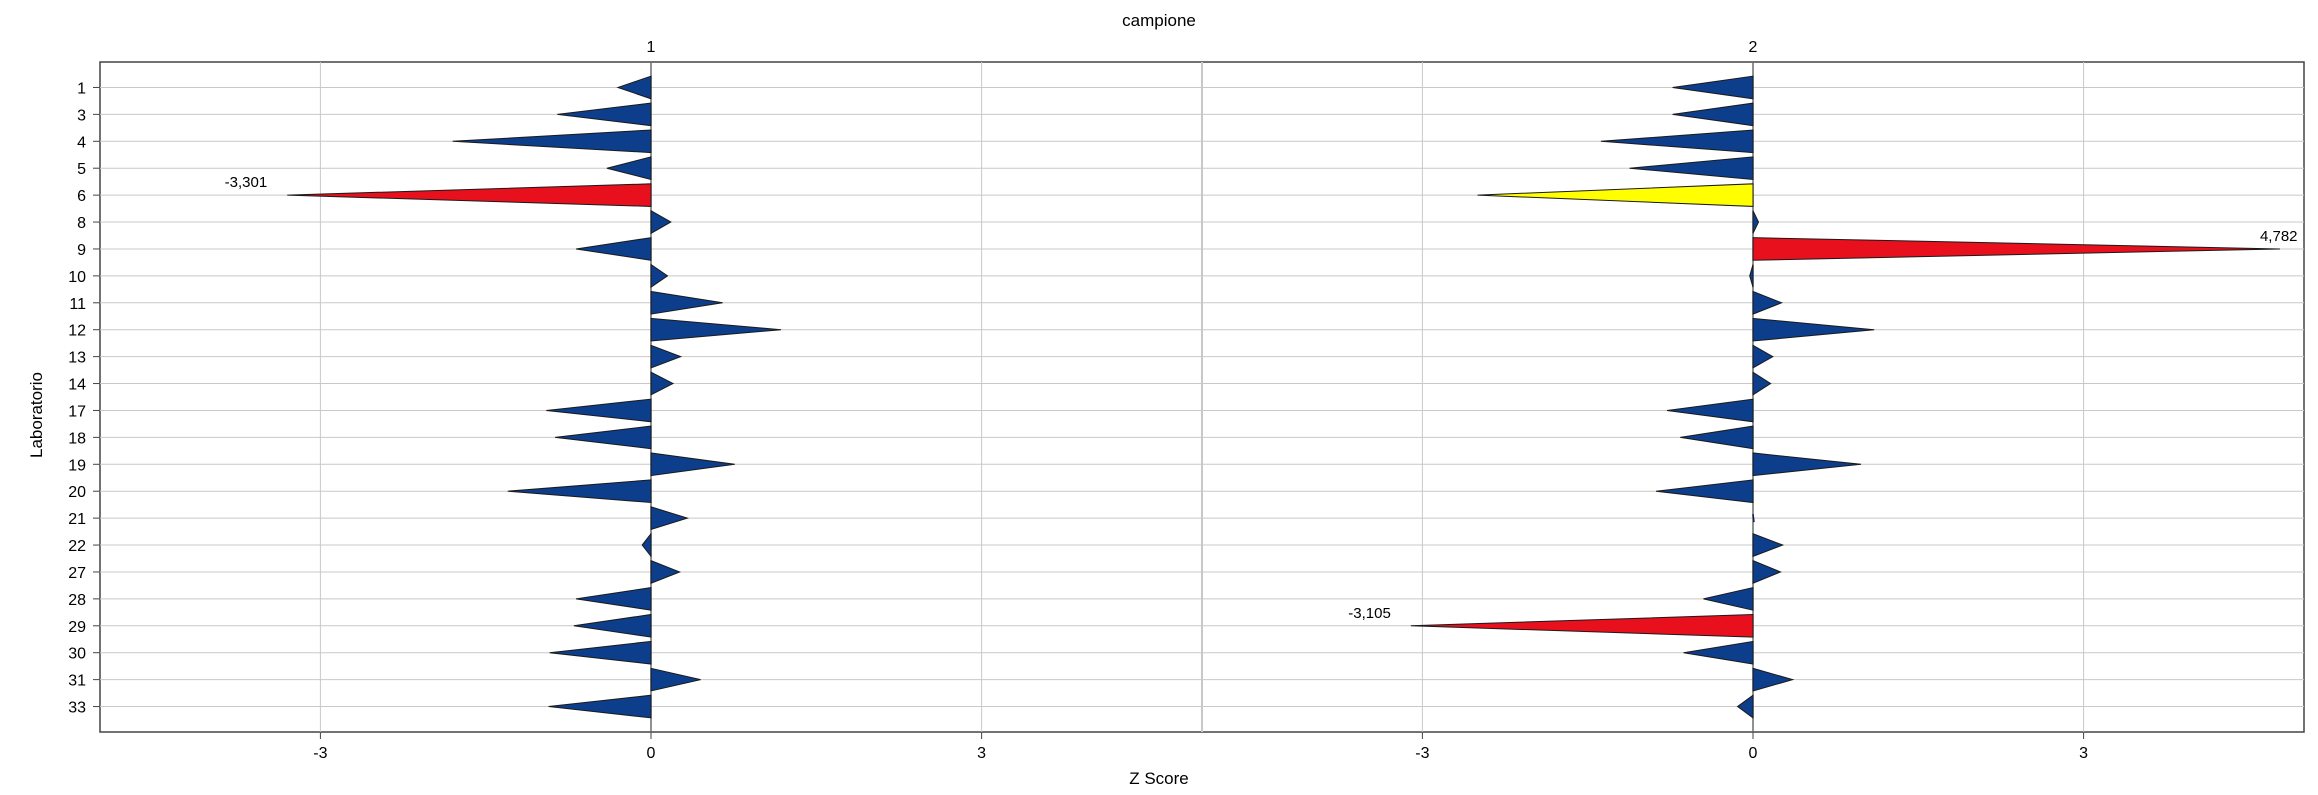  I want to click on y-tick-label: 11, so click(77, 304).